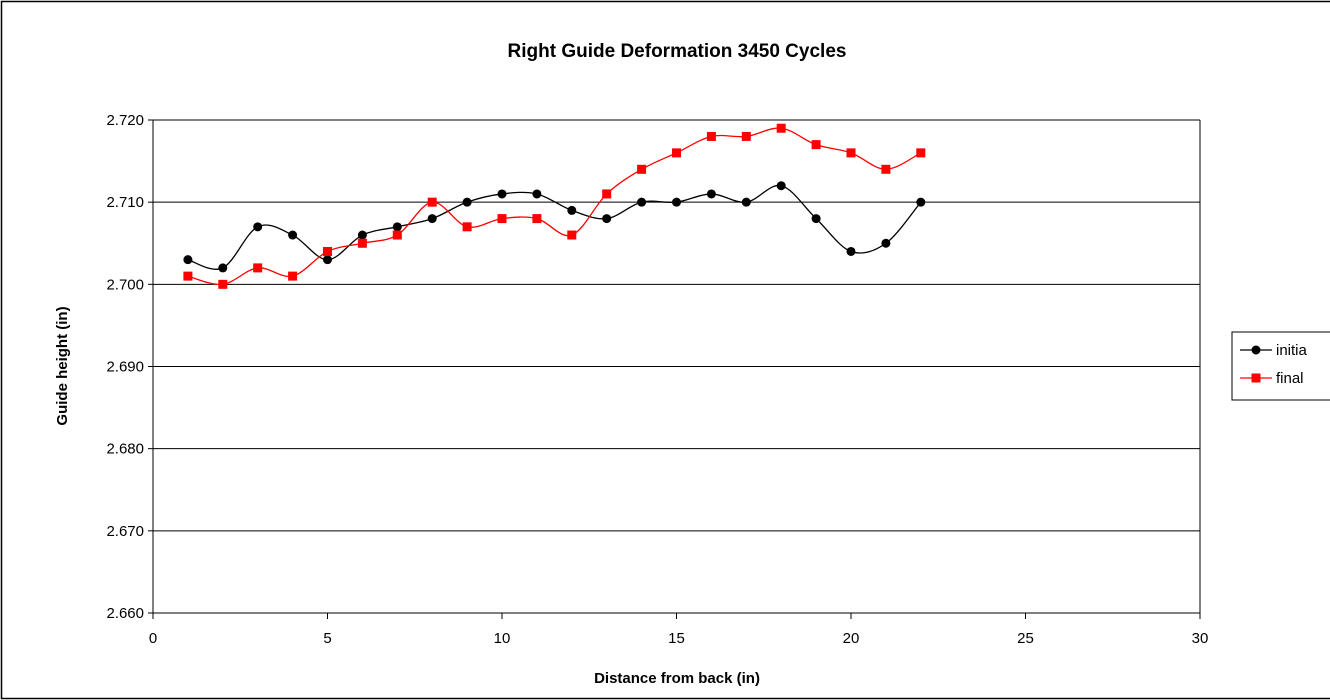 This screenshot has width=1330, height=700. What do you see at coordinates (125, 613) in the screenshot?
I see `y-tick-label: 2.660` at bounding box center [125, 613].